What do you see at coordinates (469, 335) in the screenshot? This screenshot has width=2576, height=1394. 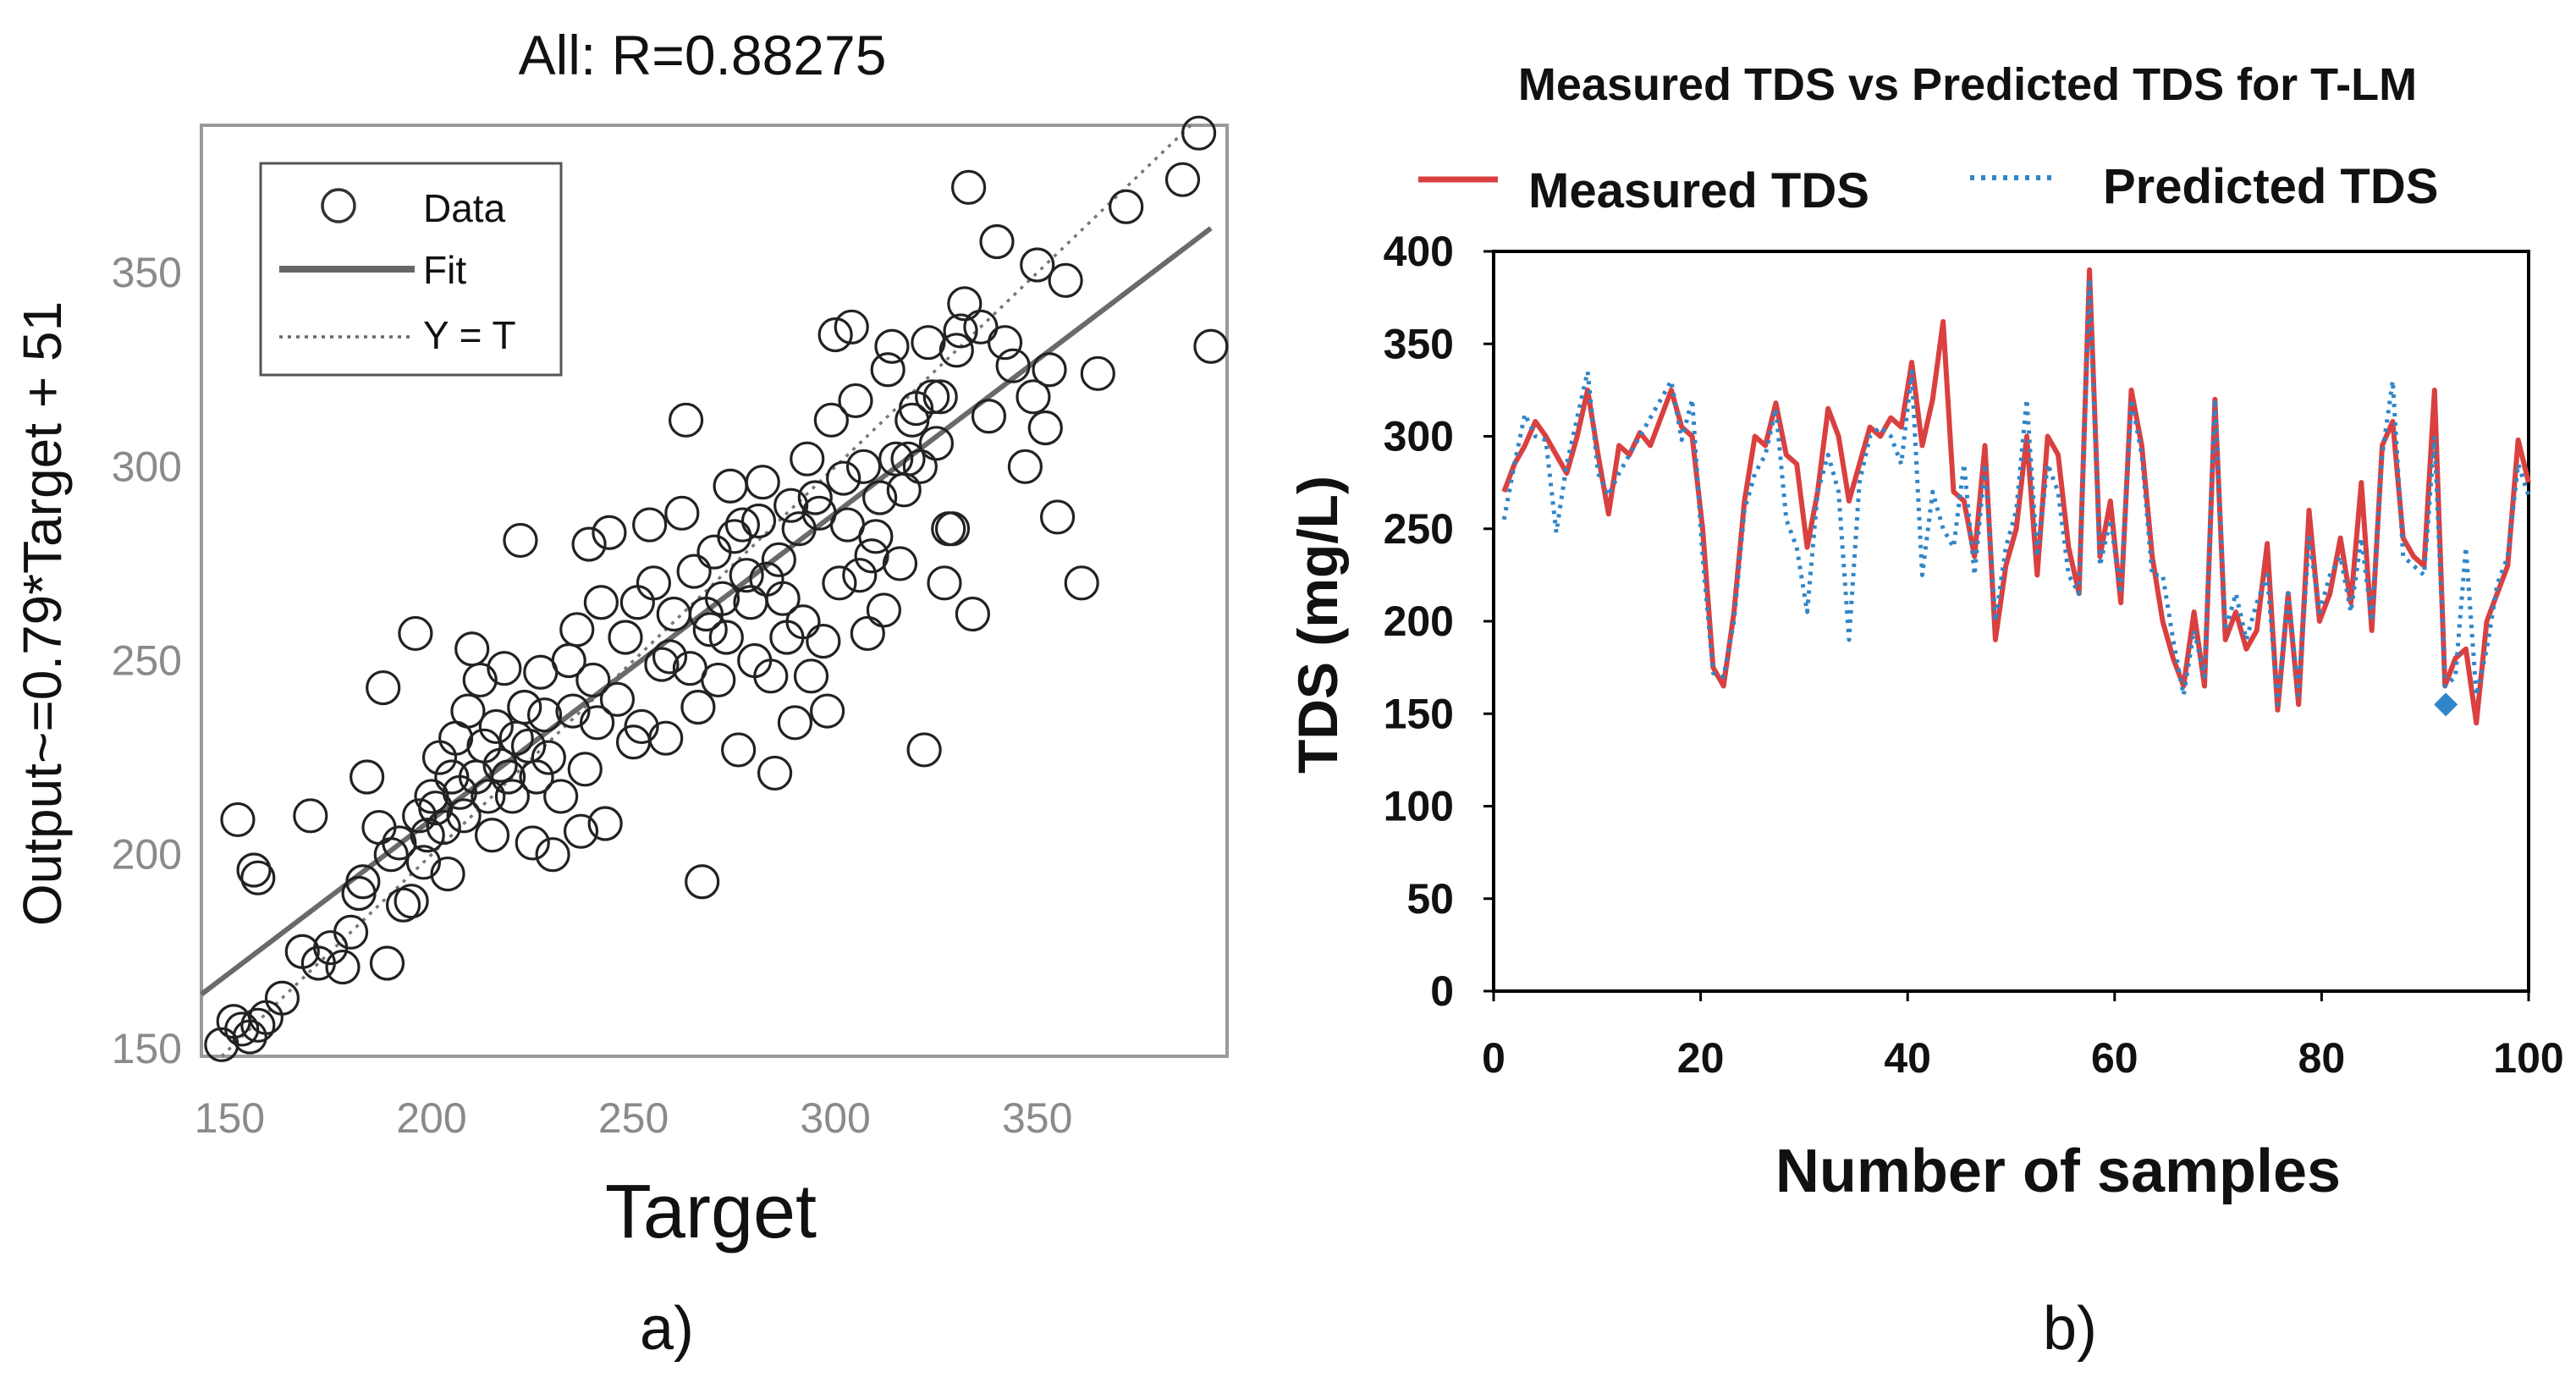 I see `legend-yt-label: Y = T` at bounding box center [469, 335].